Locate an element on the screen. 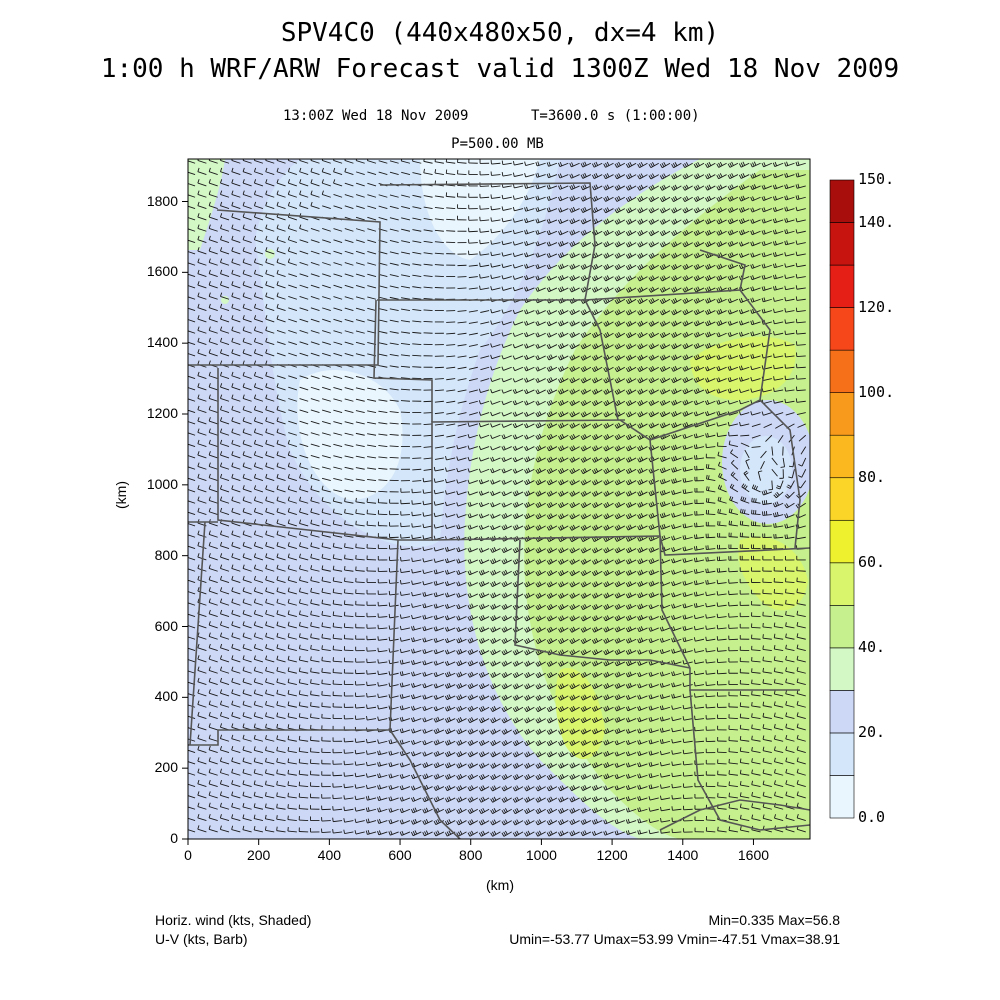 This screenshot has width=1000, height=1000. x-tick-label: 1600 is located at coordinates (753, 855).